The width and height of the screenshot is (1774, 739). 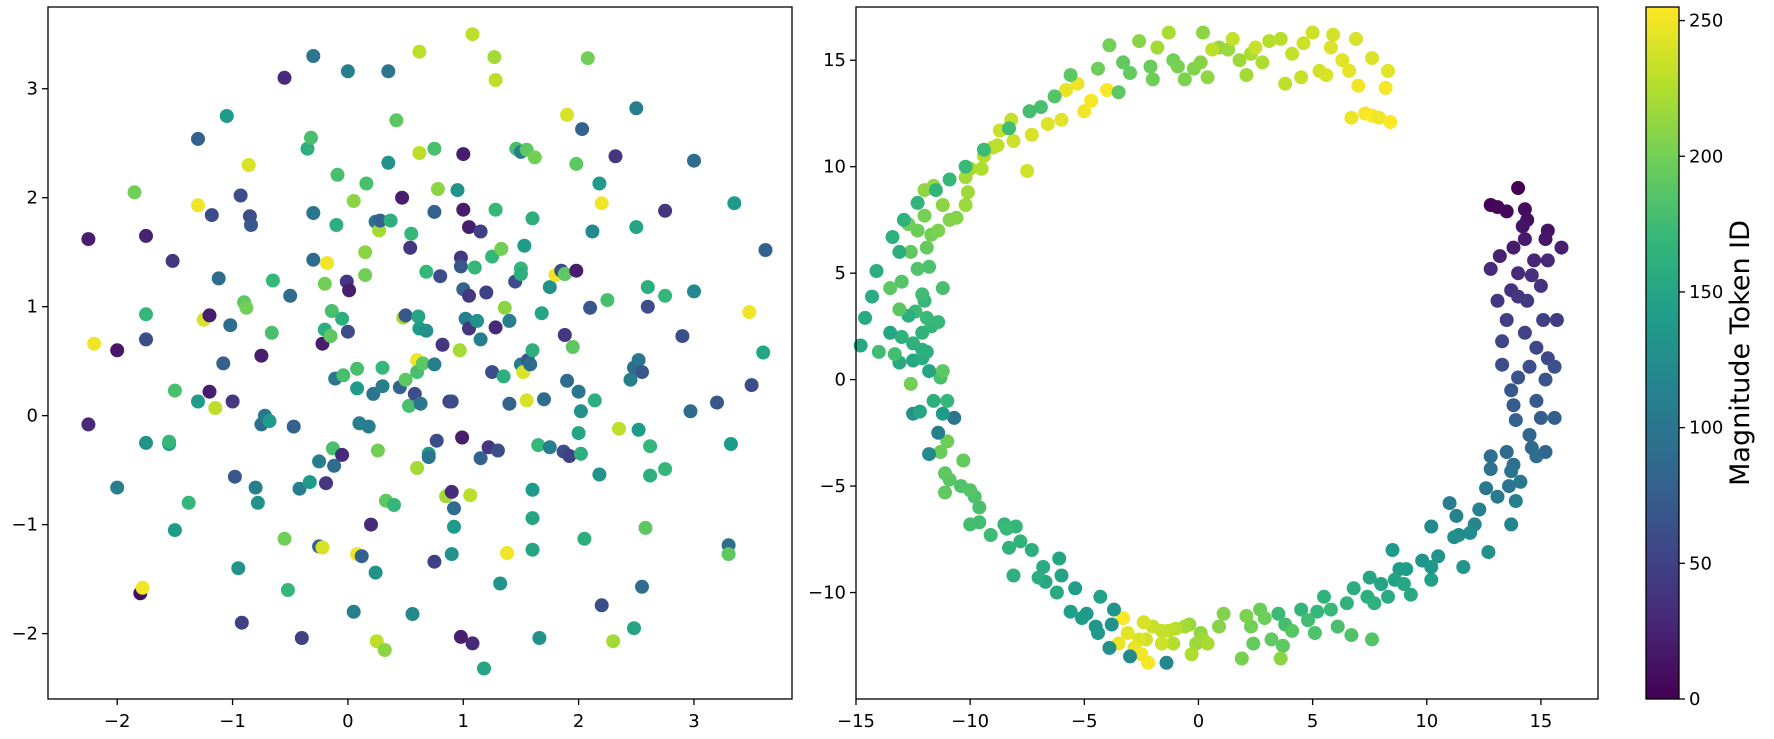 I want to click on x-tick-label: 15, so click(x=1540, y=721).